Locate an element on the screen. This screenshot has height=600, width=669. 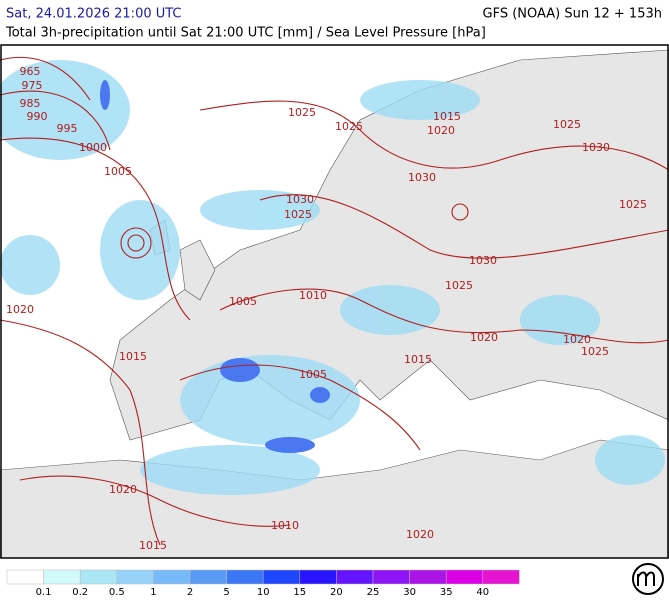
colorbar-label: 10 is located at coordinates (263, 592).